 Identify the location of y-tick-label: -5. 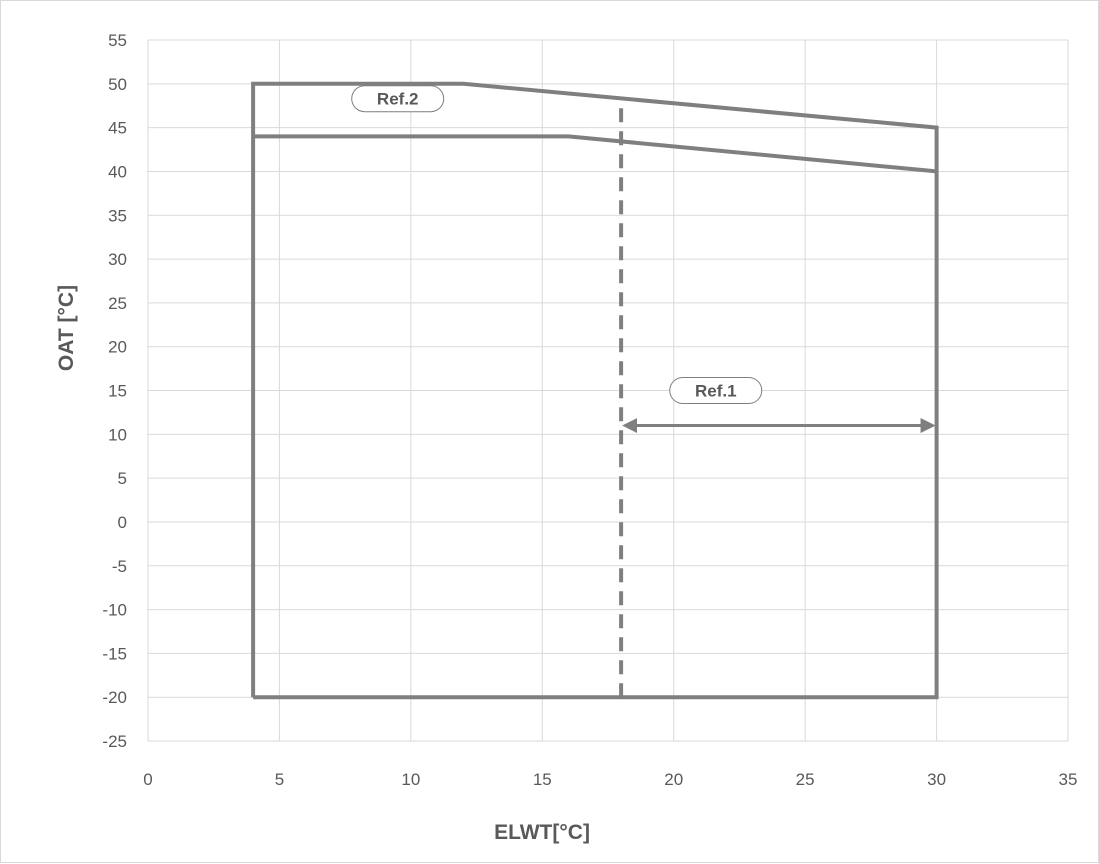
(119, 566).